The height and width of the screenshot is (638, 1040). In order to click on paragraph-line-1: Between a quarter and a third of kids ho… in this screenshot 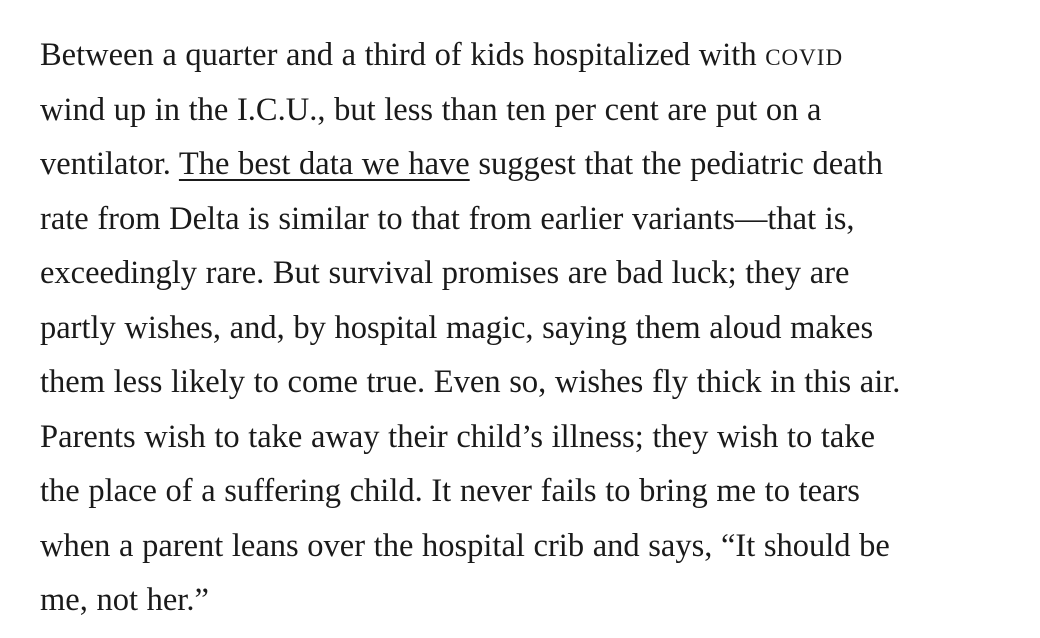, I will do `click(535, 55)`.